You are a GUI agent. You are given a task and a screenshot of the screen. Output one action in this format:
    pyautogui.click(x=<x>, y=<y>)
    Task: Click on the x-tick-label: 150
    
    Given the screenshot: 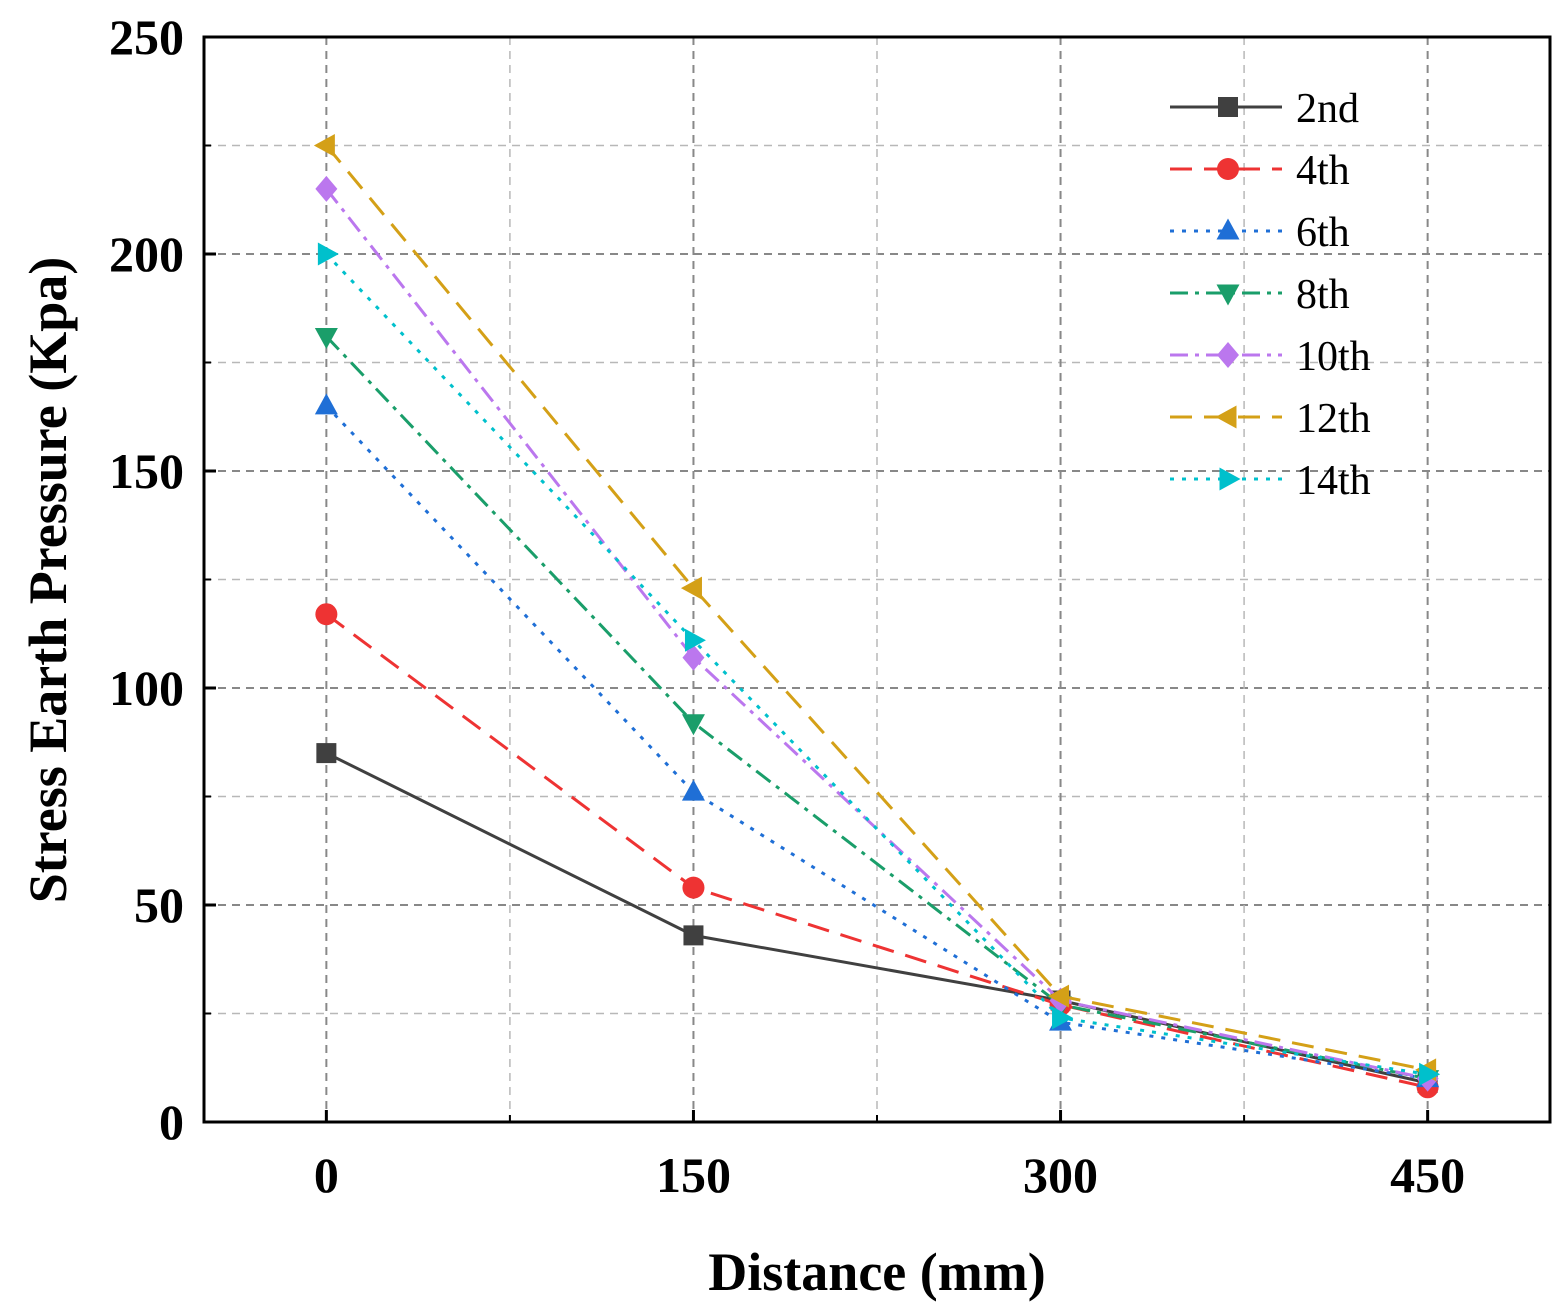 What is the action you would take?
    pyautogui.click(x=693, y=1175)
    